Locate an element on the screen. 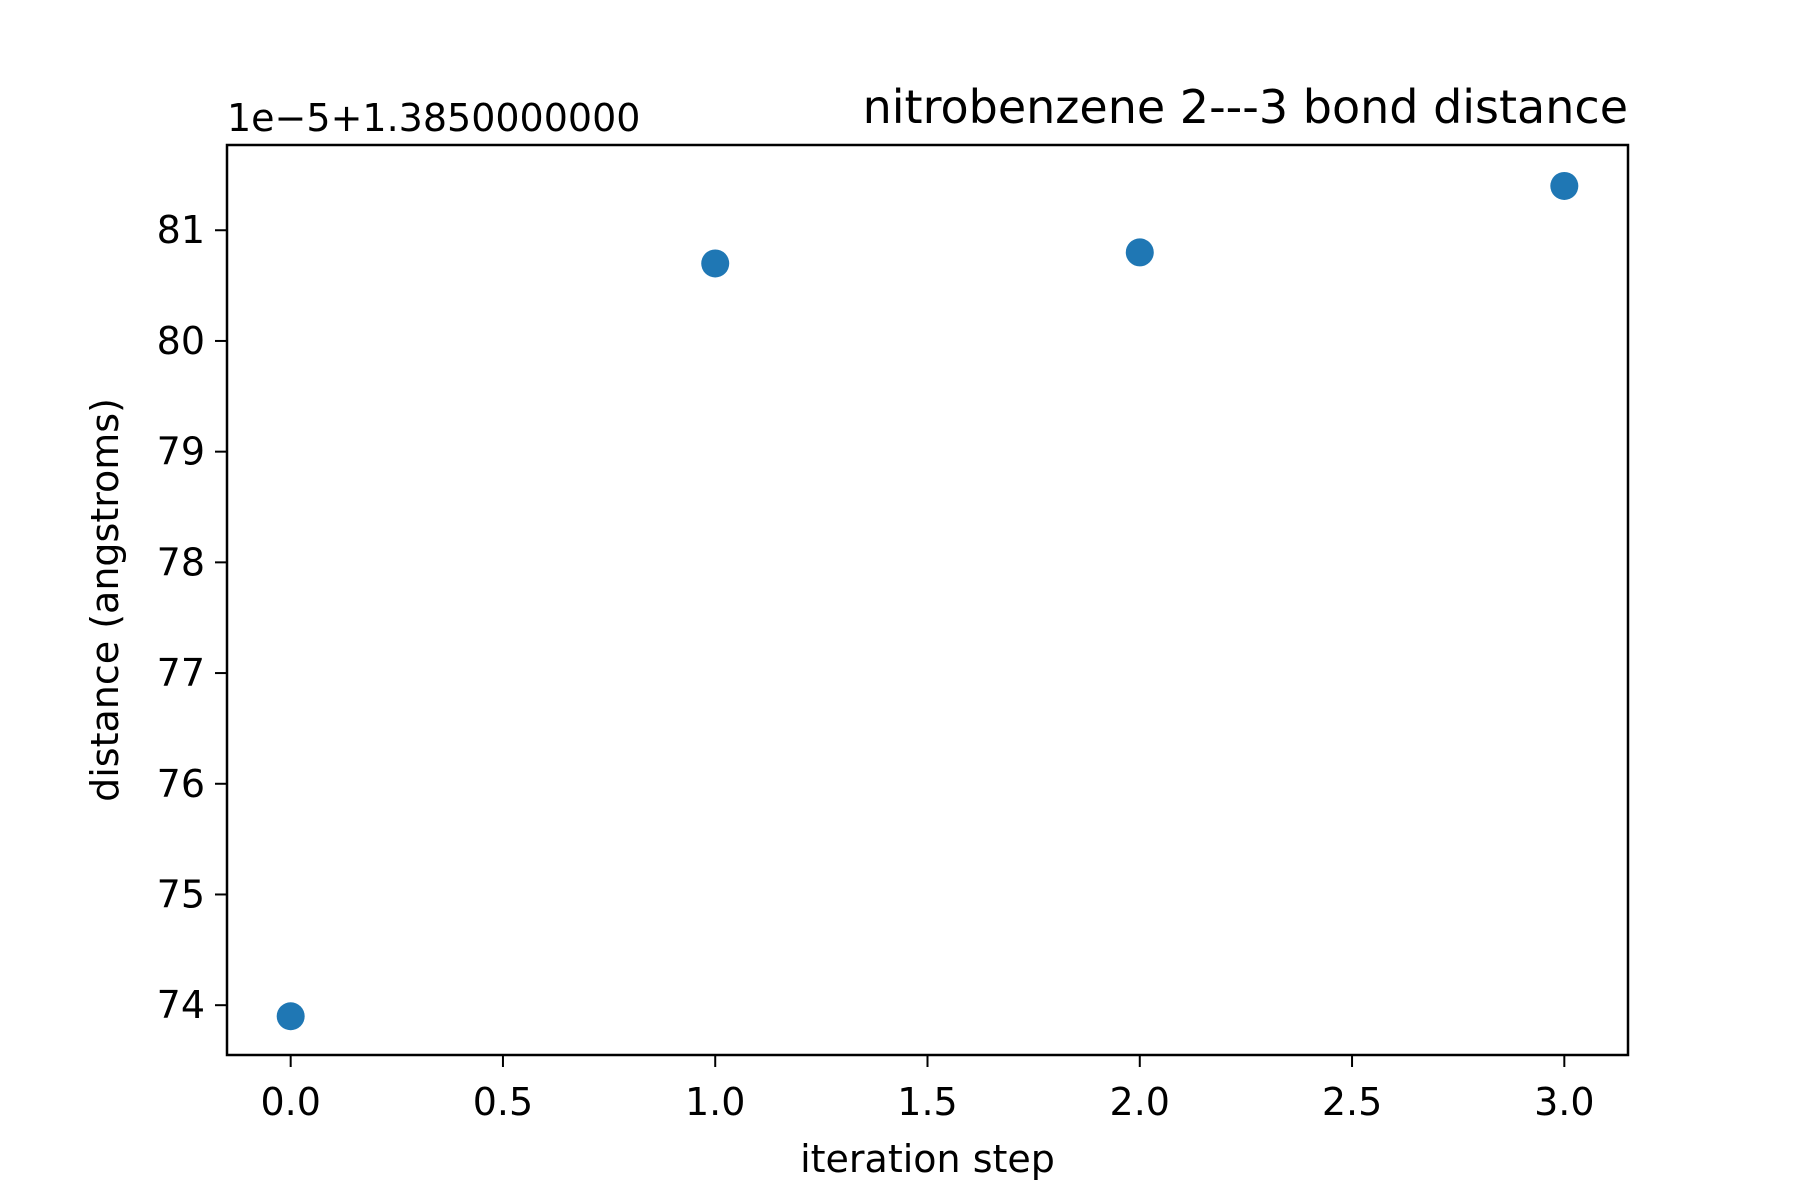 The image size is (1800, 1200). y-axis-label: distance (angstroms) is located at coordinates (105, 600).